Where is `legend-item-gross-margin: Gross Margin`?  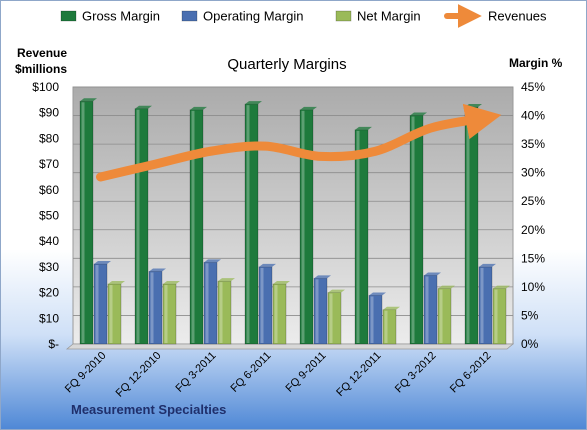
legend-item-gross-margin: Gross Margin is located at coordinates (110, 16).